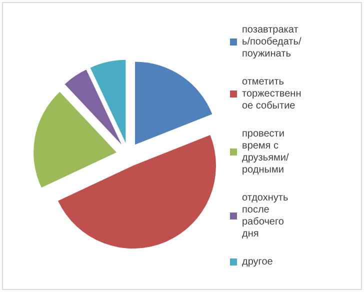 This screenshot has width=364, height=292. Describe the element at coordinates (273, 42) in the screenshot. I see `legend-label: позавтракать/пообедать/ поужинать` at that location.